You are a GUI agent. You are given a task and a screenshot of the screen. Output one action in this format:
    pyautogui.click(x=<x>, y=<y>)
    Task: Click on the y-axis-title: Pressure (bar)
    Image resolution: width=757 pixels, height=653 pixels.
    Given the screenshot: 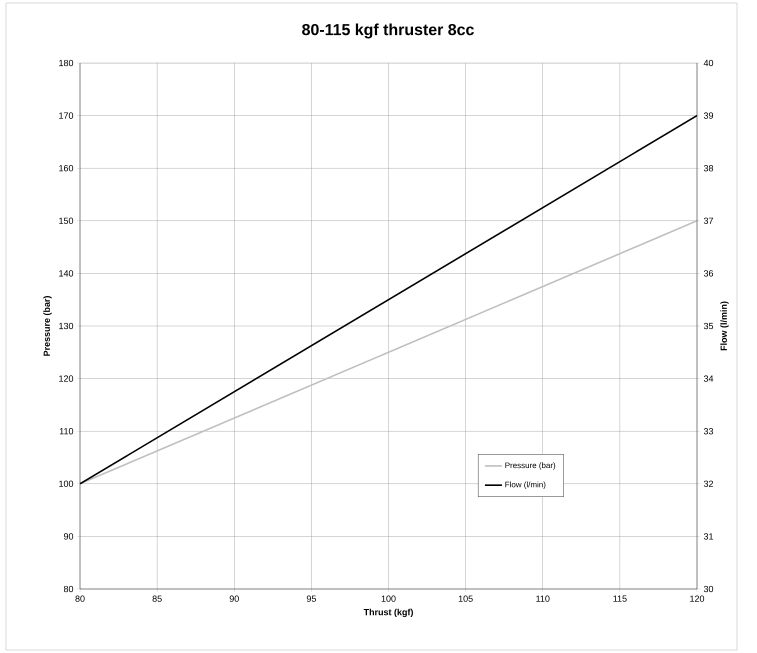 What is the action you would take?
    pyautogui.click(x=47, y=326)
    